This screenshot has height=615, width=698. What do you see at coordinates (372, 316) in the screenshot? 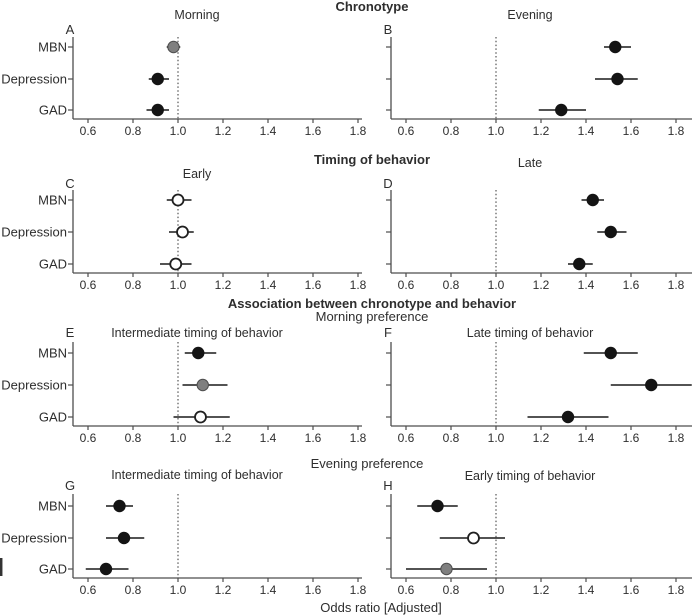
I see `subsection-title-morning-preference: Morning preference` at bounding box center [372, 316].